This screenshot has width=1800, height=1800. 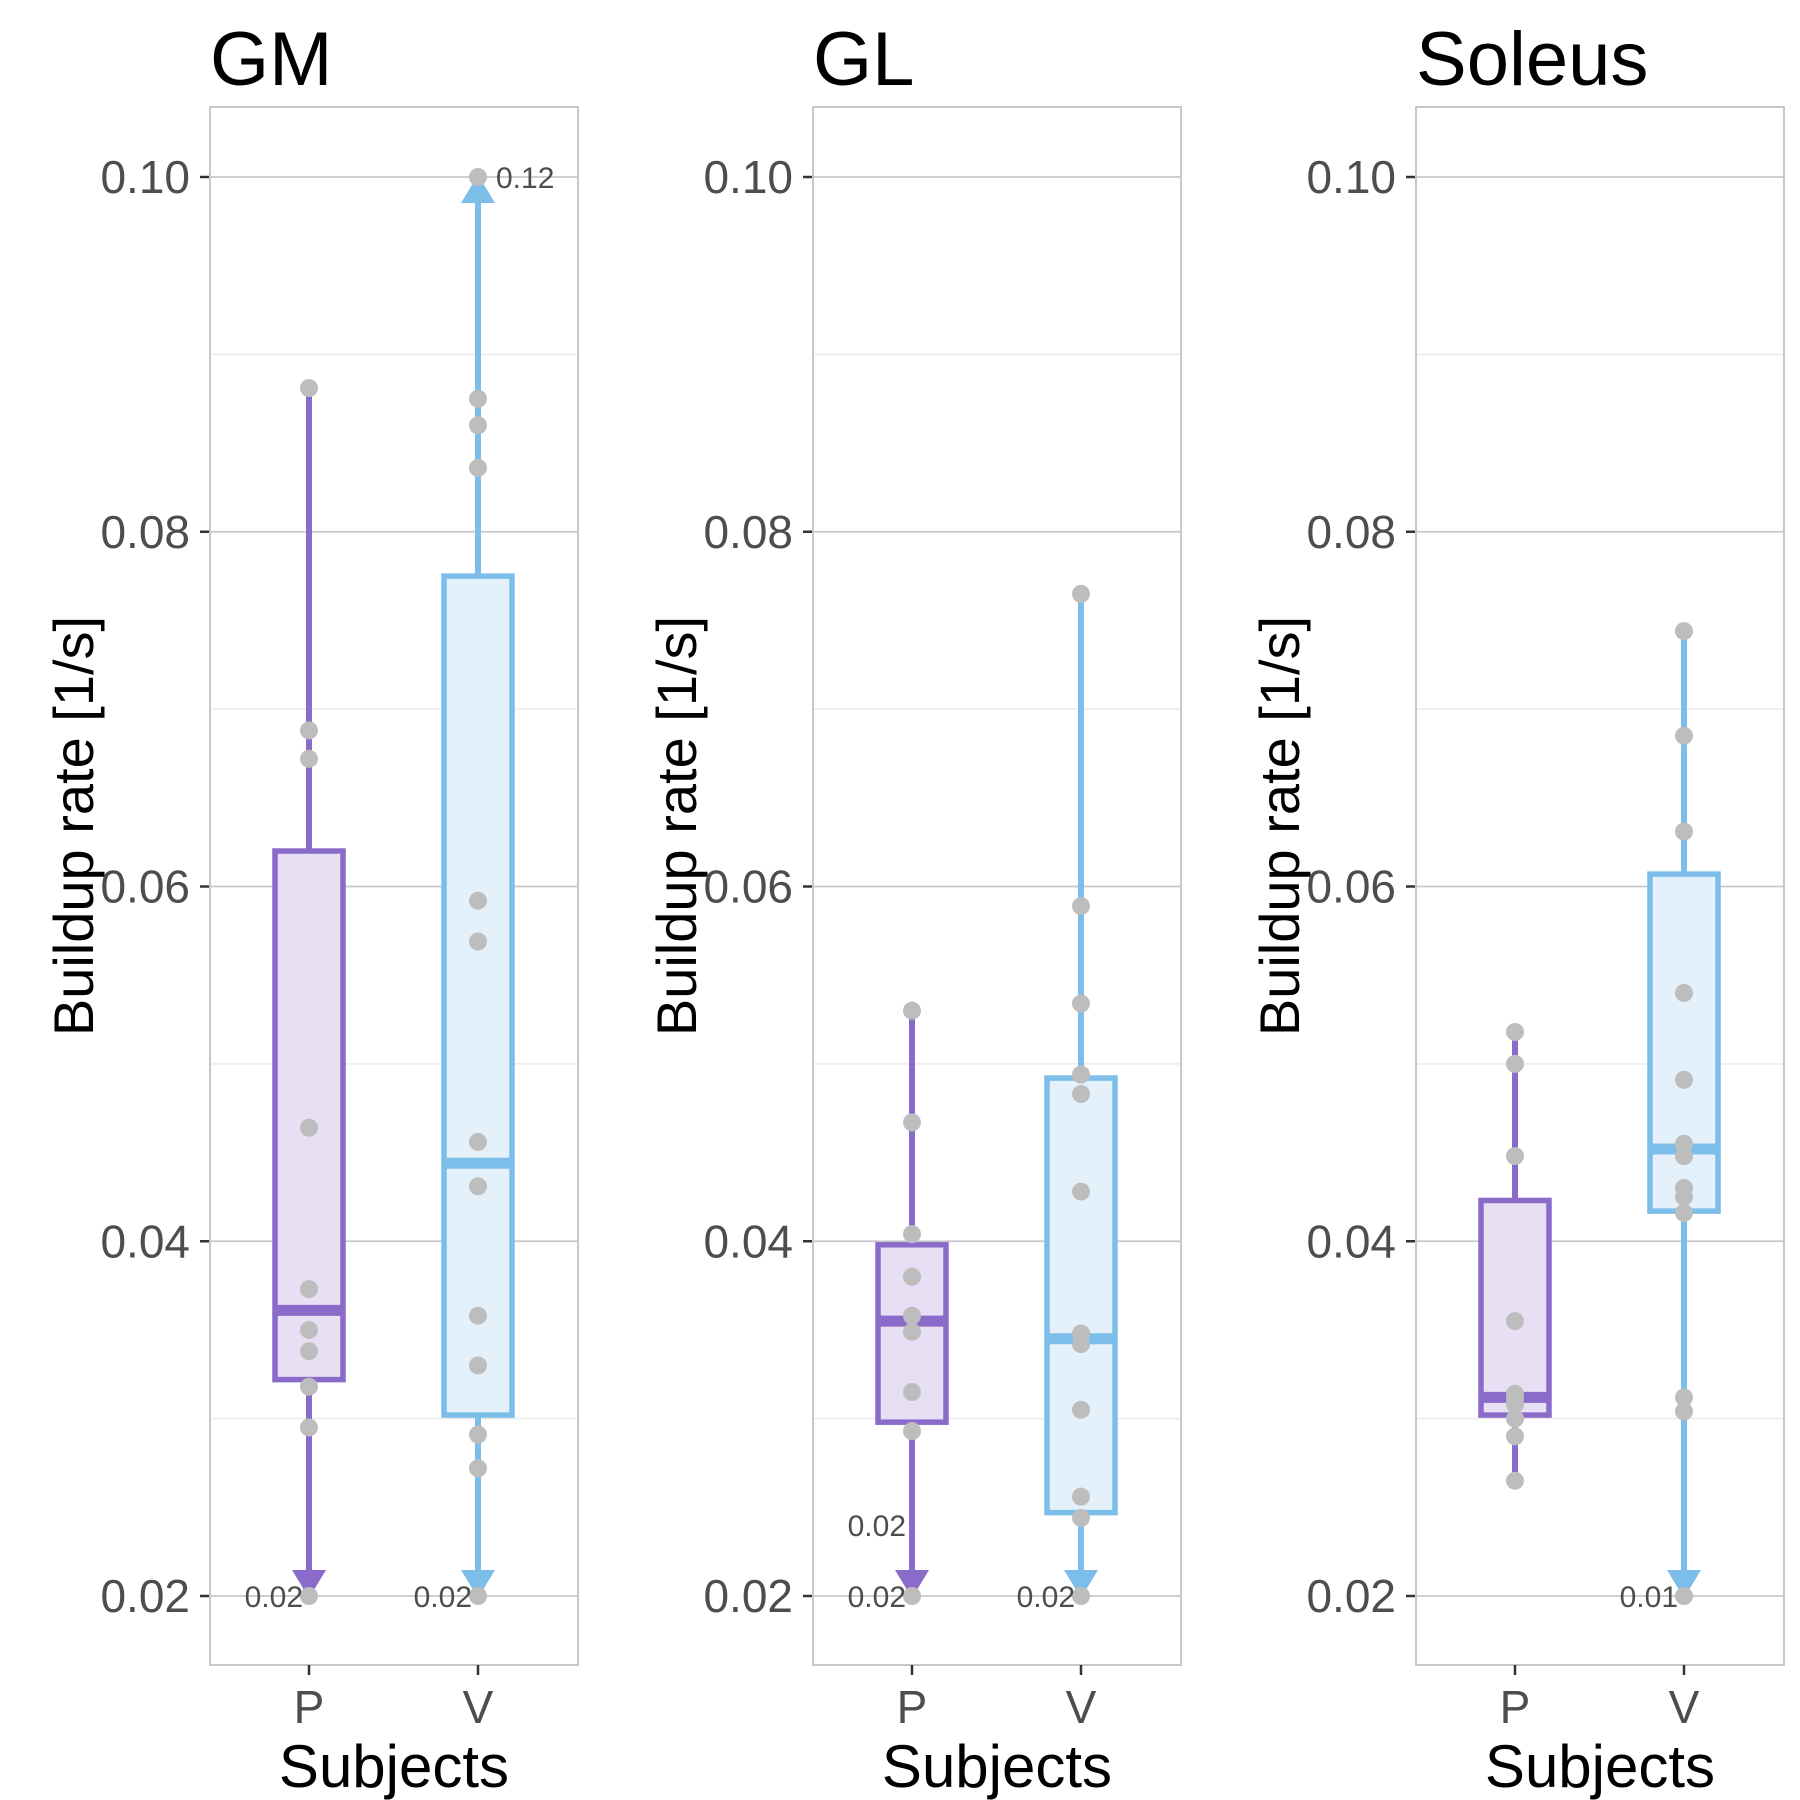 I want to click on box-p: 0.02 0.02, so click(x=898, y=1307).